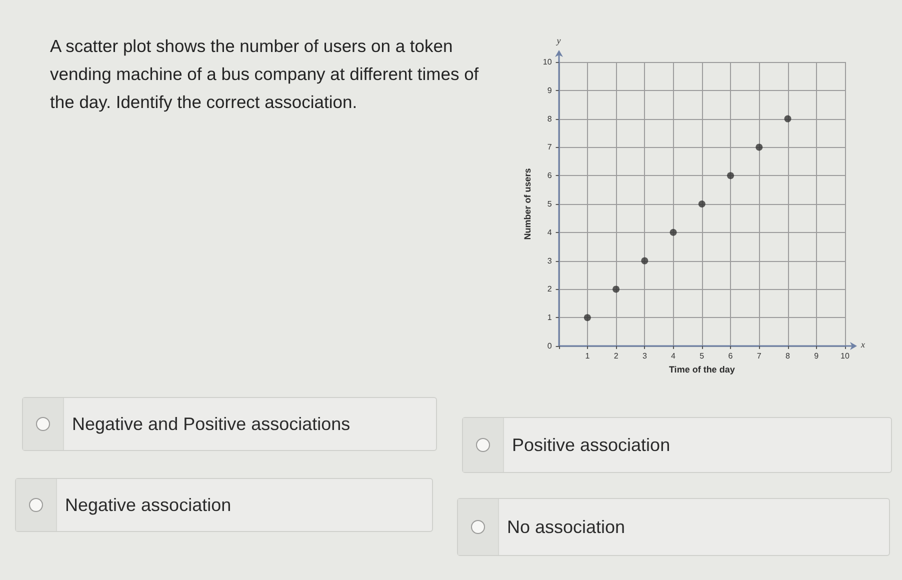 The image size is (902, 580). What do you see at coordinates (549, 289) in the screenshot?
I see `y-tick-label: 2` at bounding box center [549, 289].